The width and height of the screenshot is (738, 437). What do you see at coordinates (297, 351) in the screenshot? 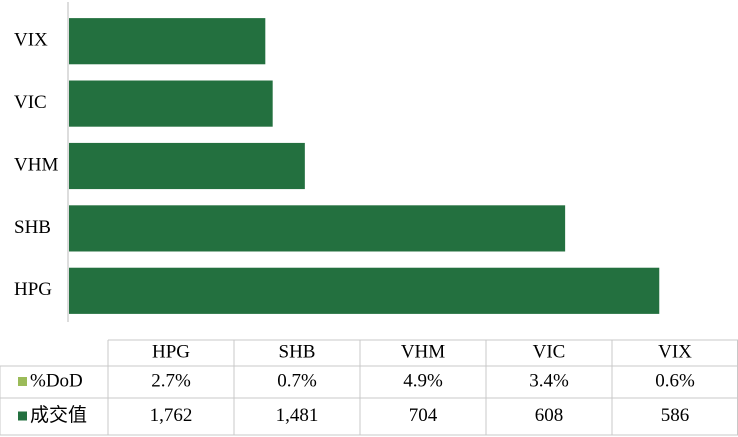
I see `table-header: SHB` at bounding box center [297, 351].